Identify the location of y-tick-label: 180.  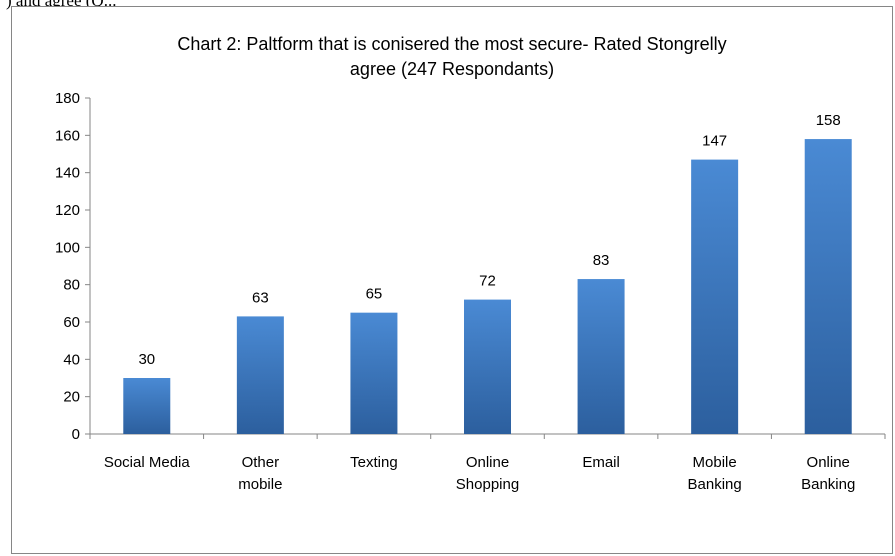
(67, 98).